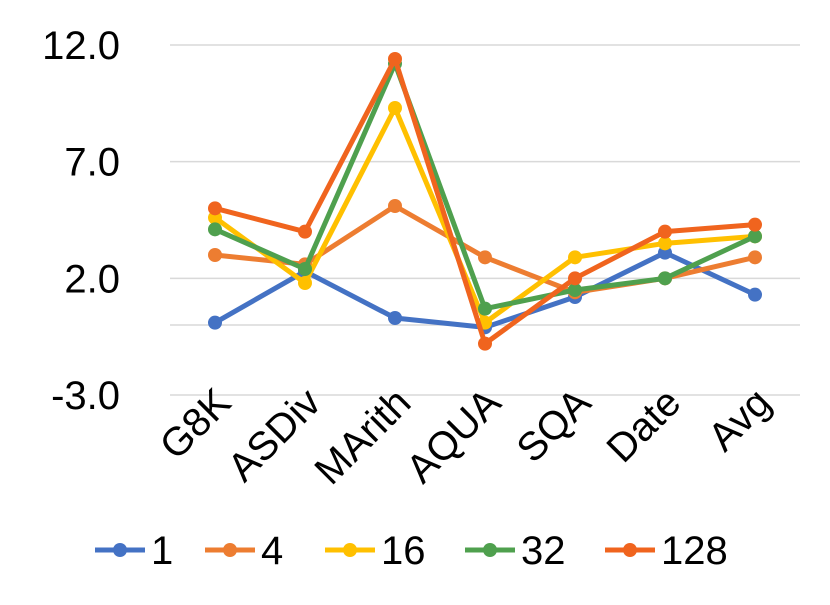 This screenshot has height=605, width=830. What do you see at coordinates (244, 551) in the screenshot?
I see `legend-item: 4` at bounding box center [244, 551].